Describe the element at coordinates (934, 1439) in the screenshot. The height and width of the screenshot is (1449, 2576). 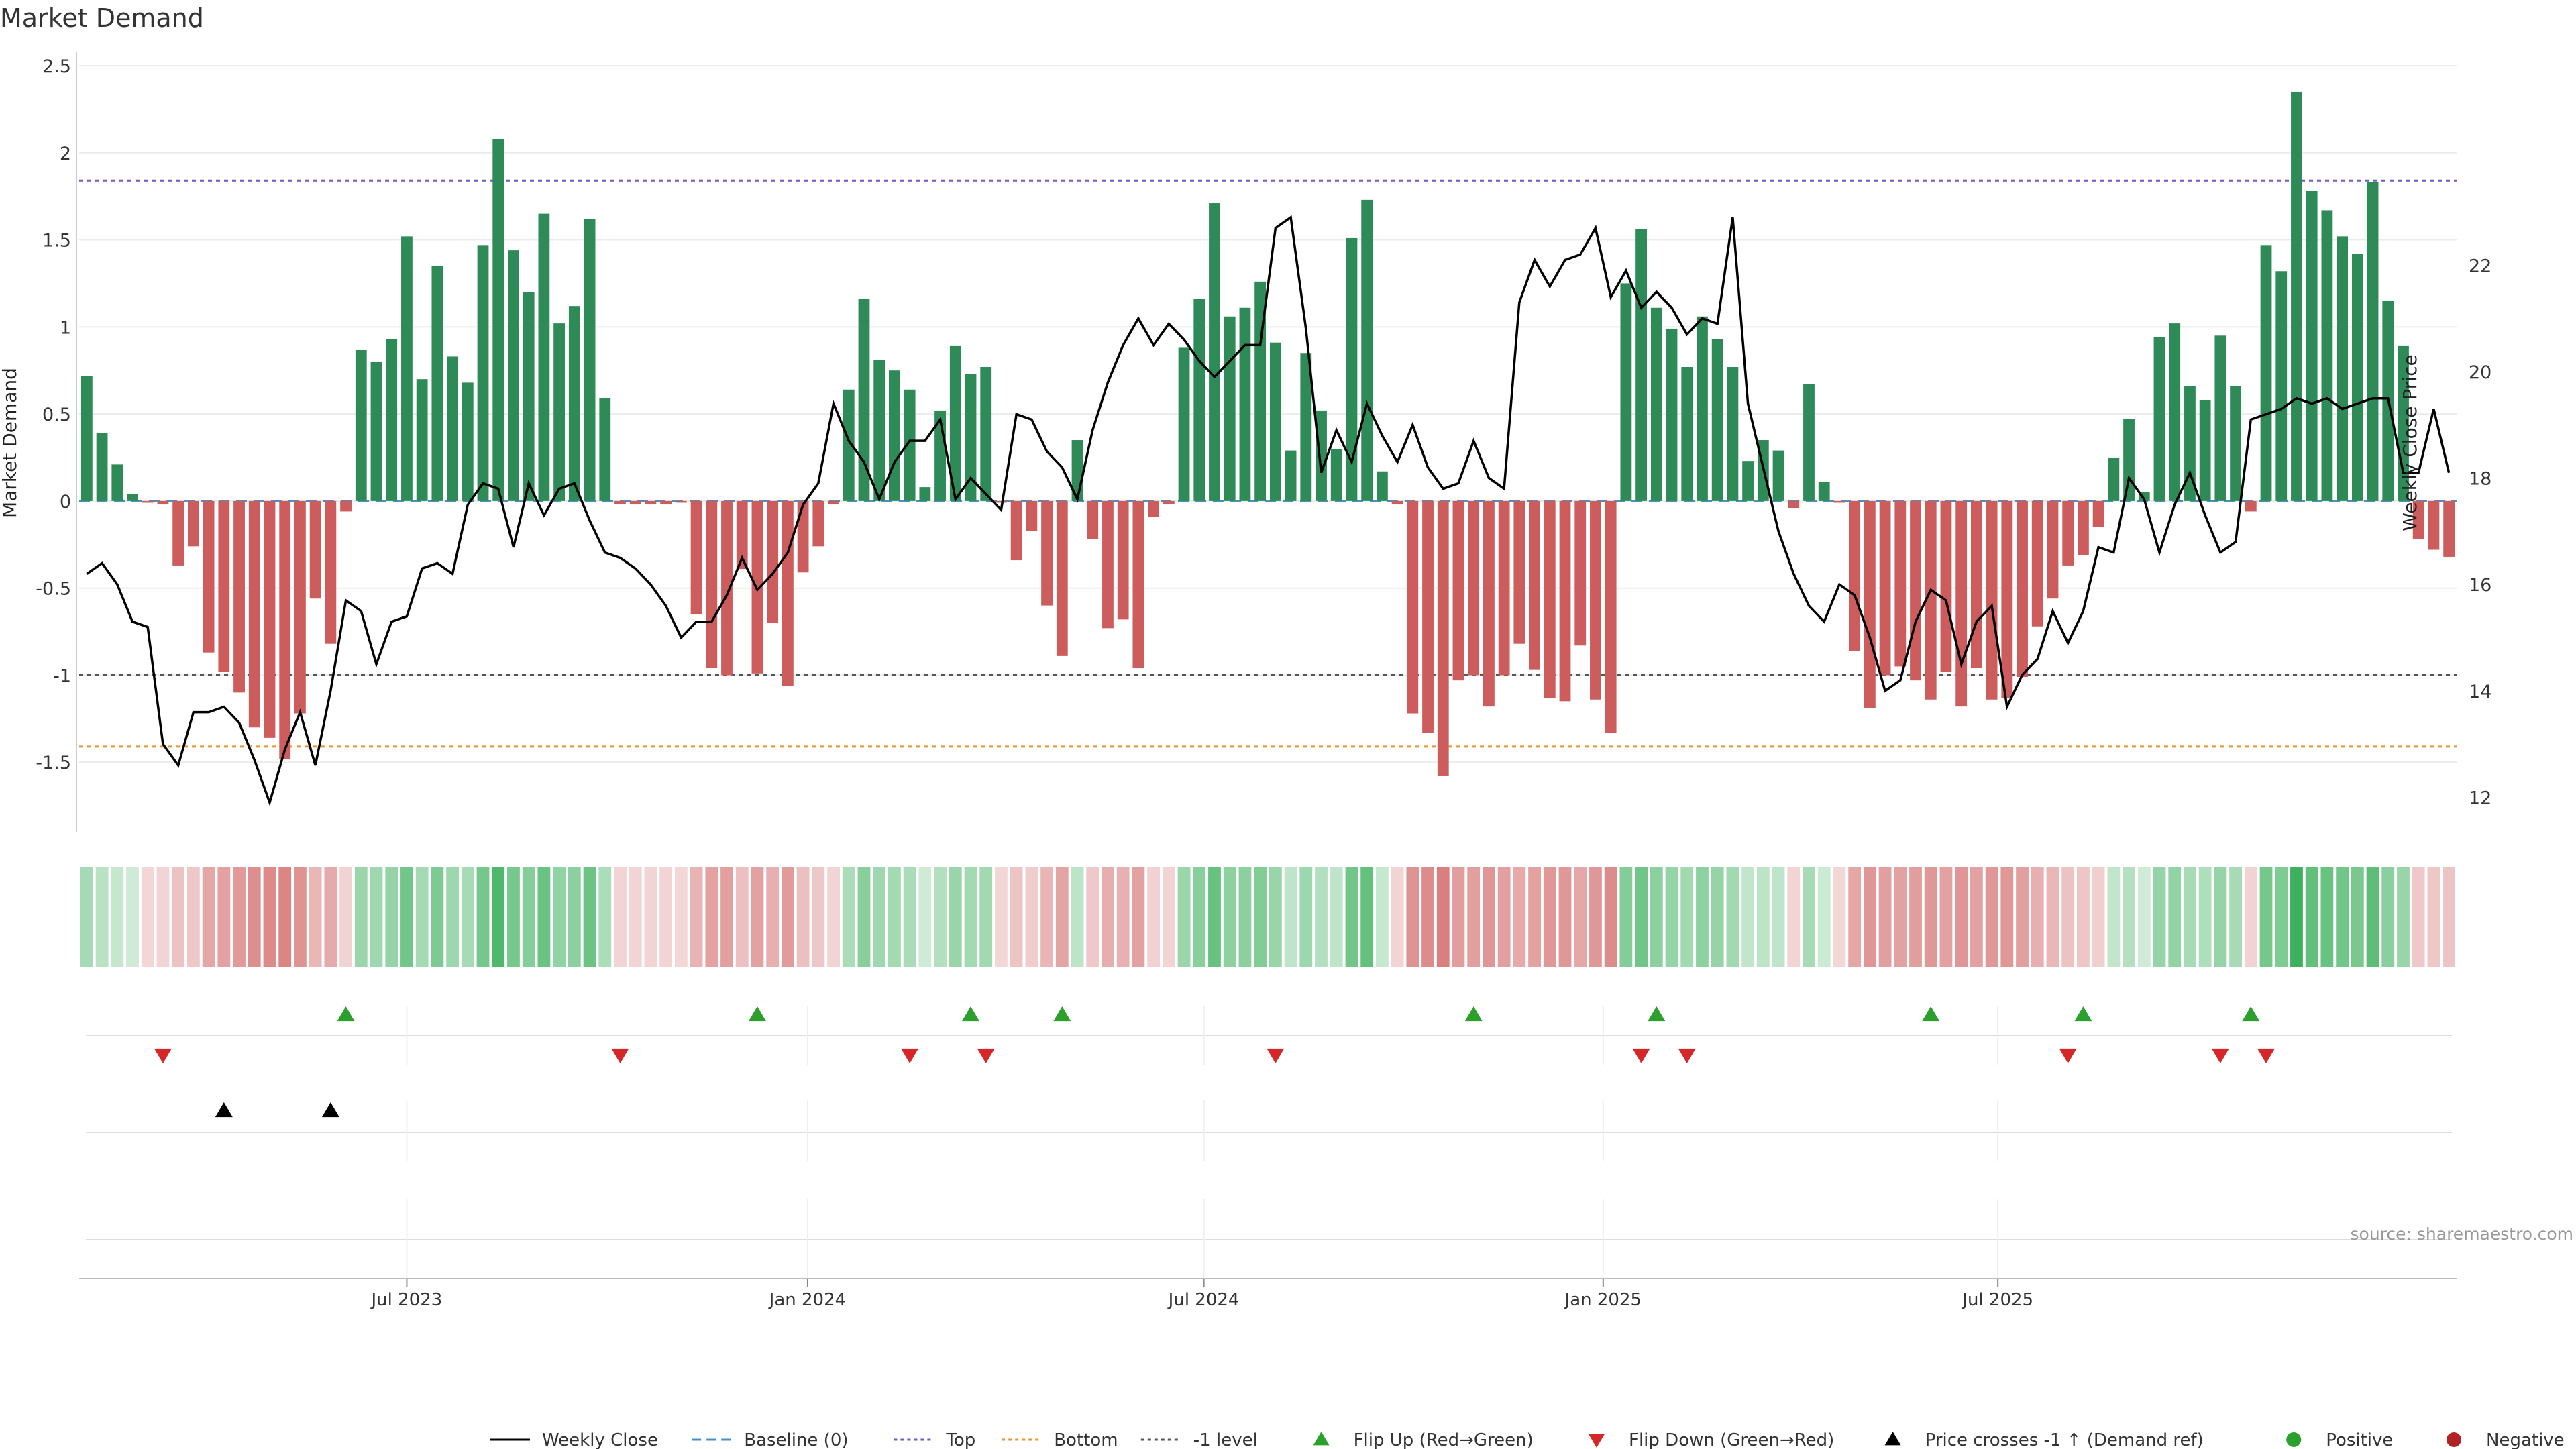
I see `legend-item: Top` at that location.